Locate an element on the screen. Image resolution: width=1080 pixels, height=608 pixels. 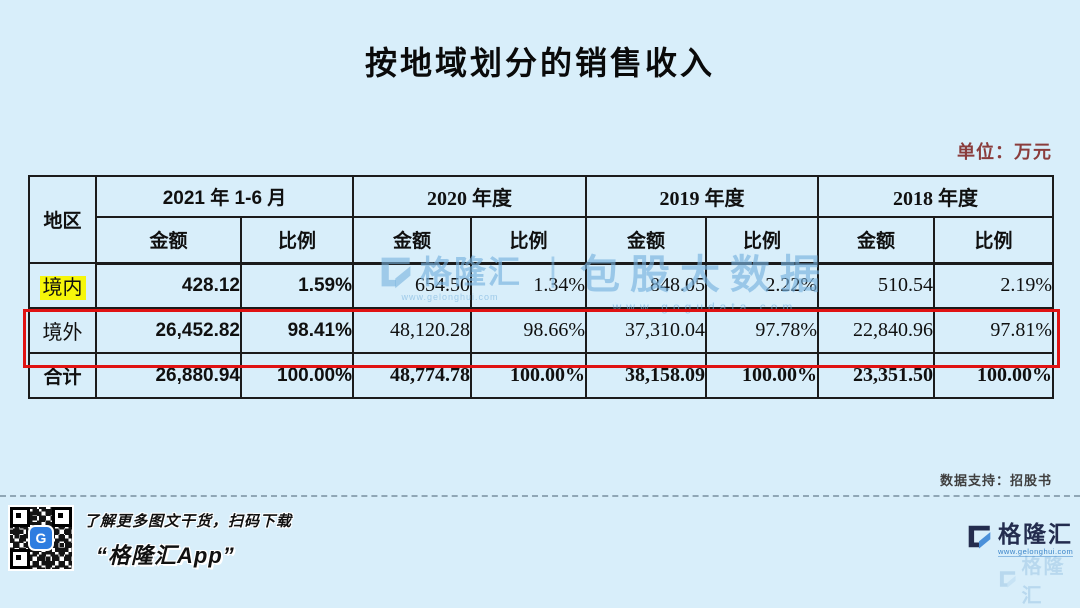
table-cell: 22,840.96 is located at coordinates (876, 330).